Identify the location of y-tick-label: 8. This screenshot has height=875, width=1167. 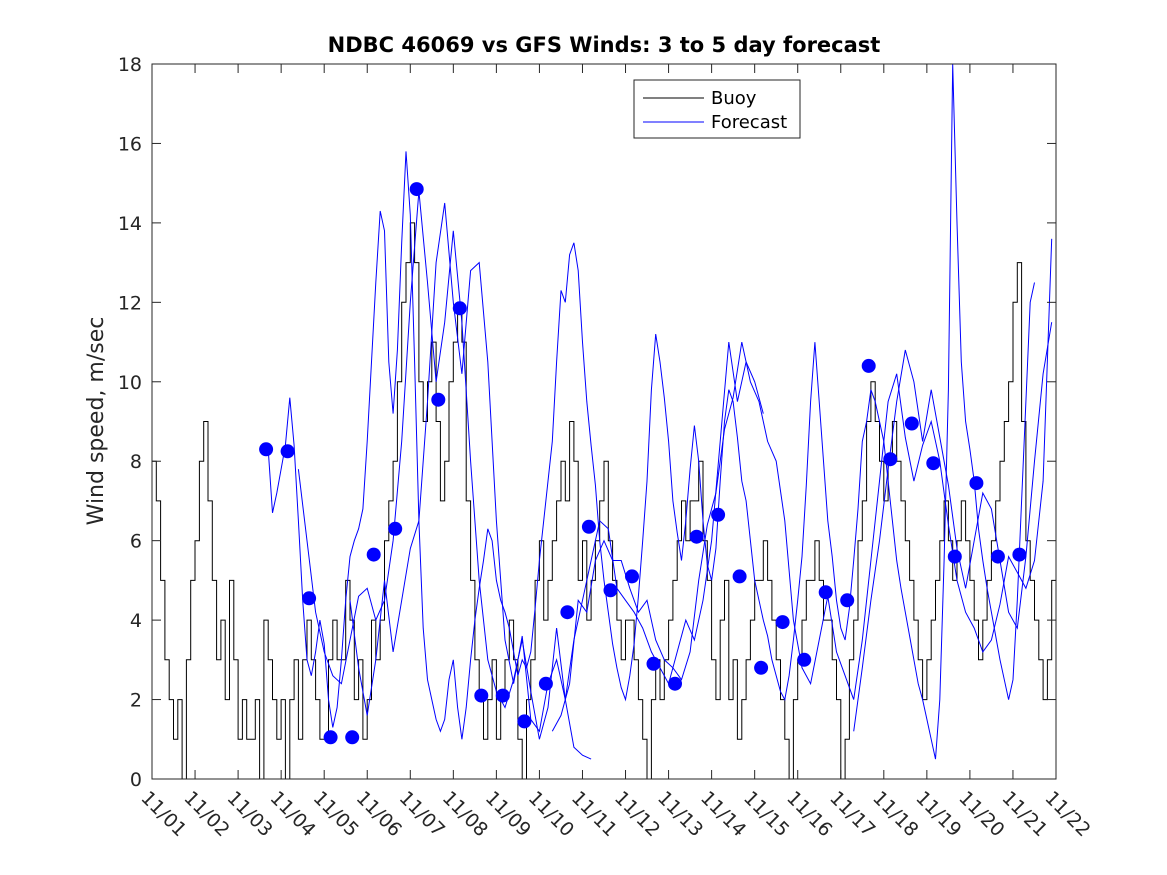
(136, 462).